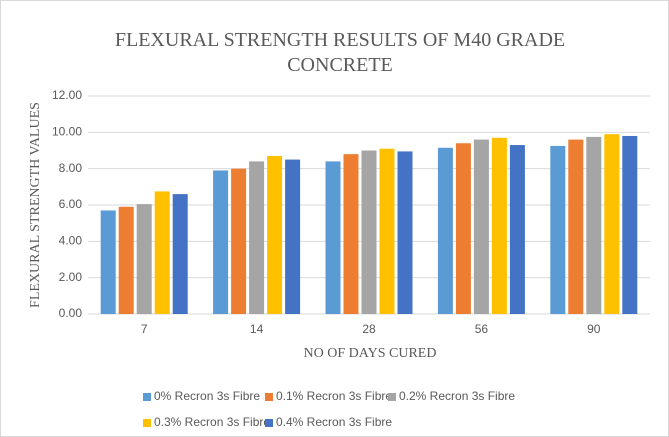 The width and height of the screenshot is (669, 437). What do you see at coordinates (71, 241) in the screenshot?
I see `y-tick-label: 4.00` at bounding box center [71, 241].